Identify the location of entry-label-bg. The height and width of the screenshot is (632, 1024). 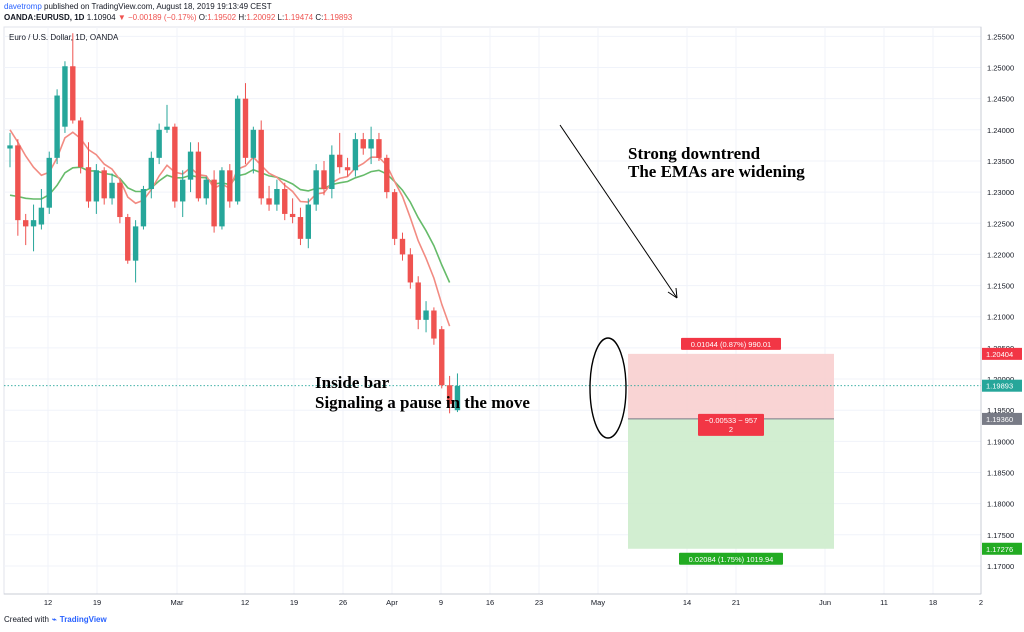
(731, 424).